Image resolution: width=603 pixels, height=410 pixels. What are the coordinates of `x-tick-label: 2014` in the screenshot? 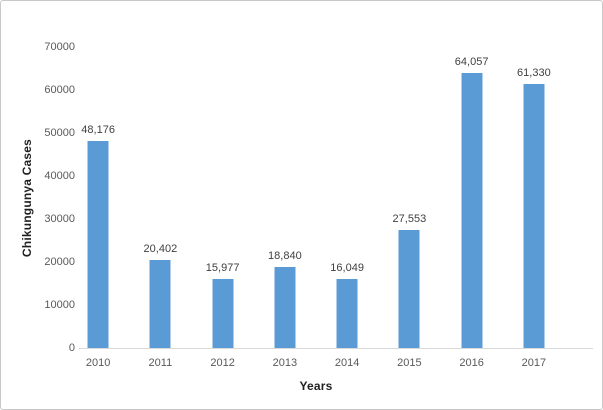 It's located at (347, 363).